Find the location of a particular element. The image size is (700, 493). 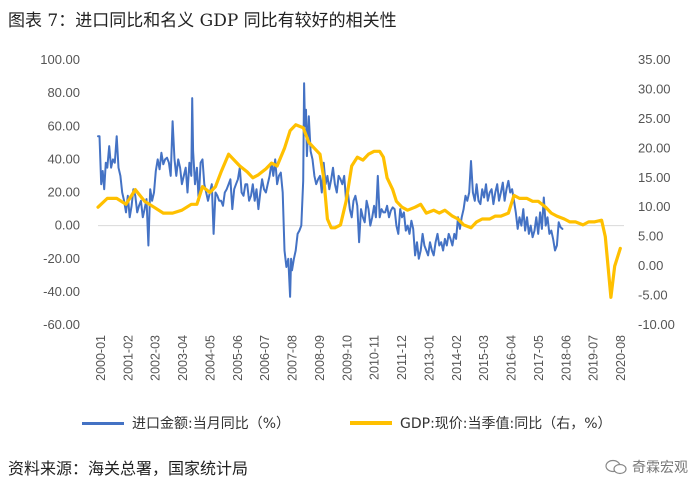

legend-label-imports: 进口金额:当月同比（%） is located at coordinates (211, 424).